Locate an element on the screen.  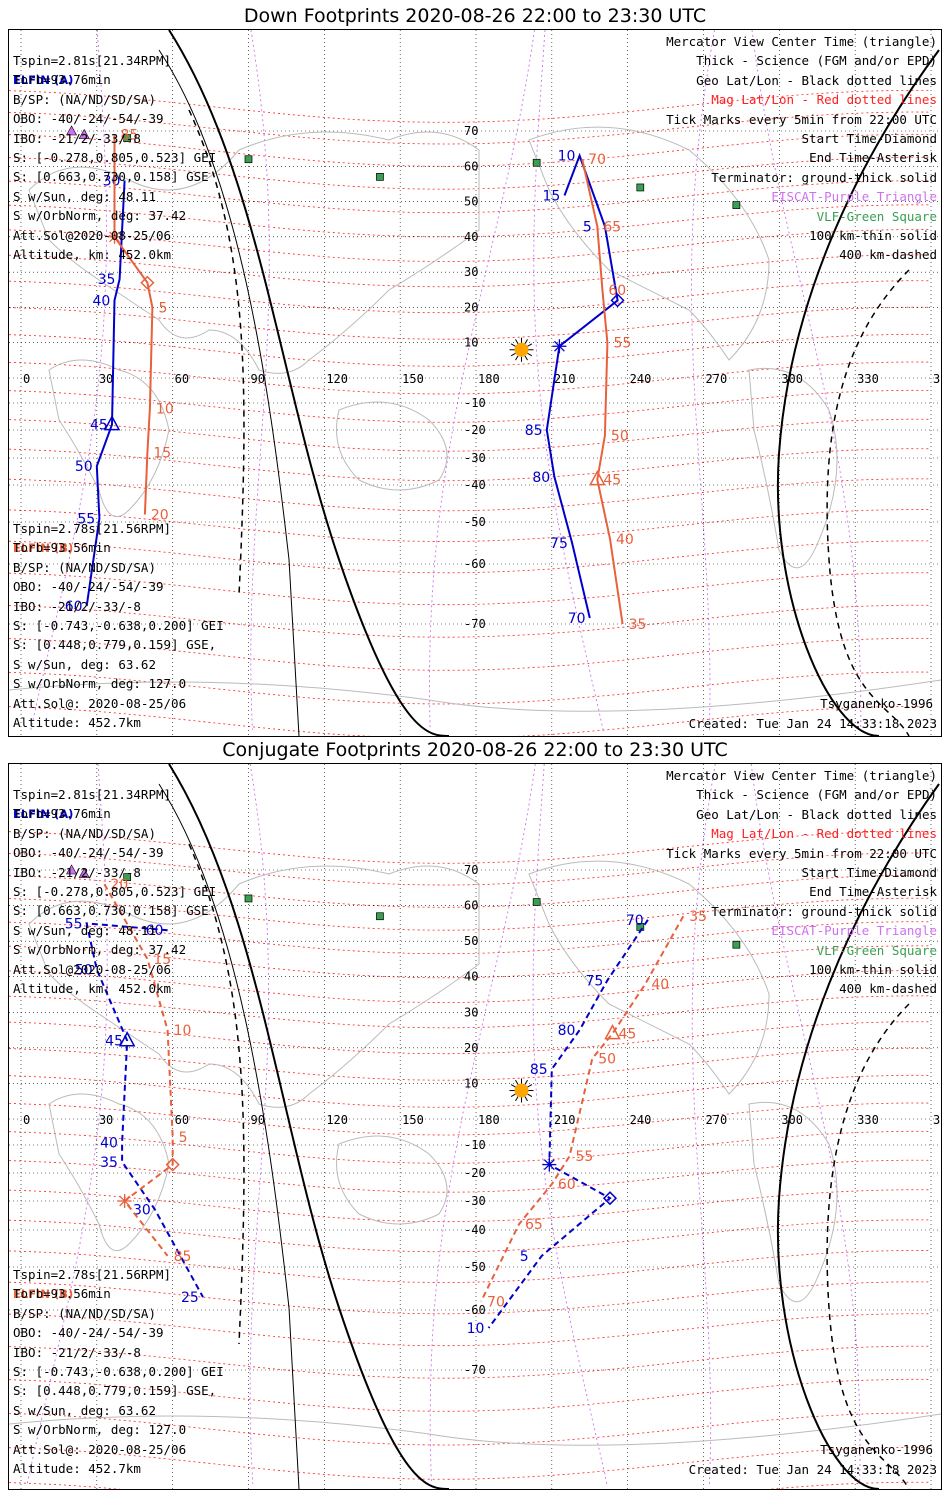
elfin-a-label: ELFIN (A) is located at coordinates (43, 79).